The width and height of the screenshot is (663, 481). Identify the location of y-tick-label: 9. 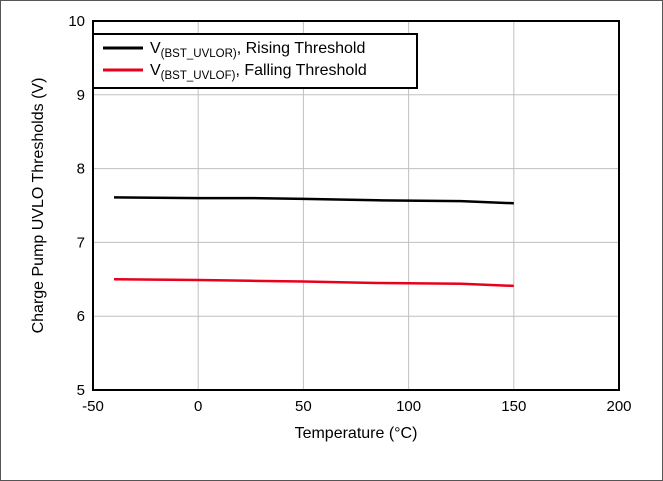
(81, 95).